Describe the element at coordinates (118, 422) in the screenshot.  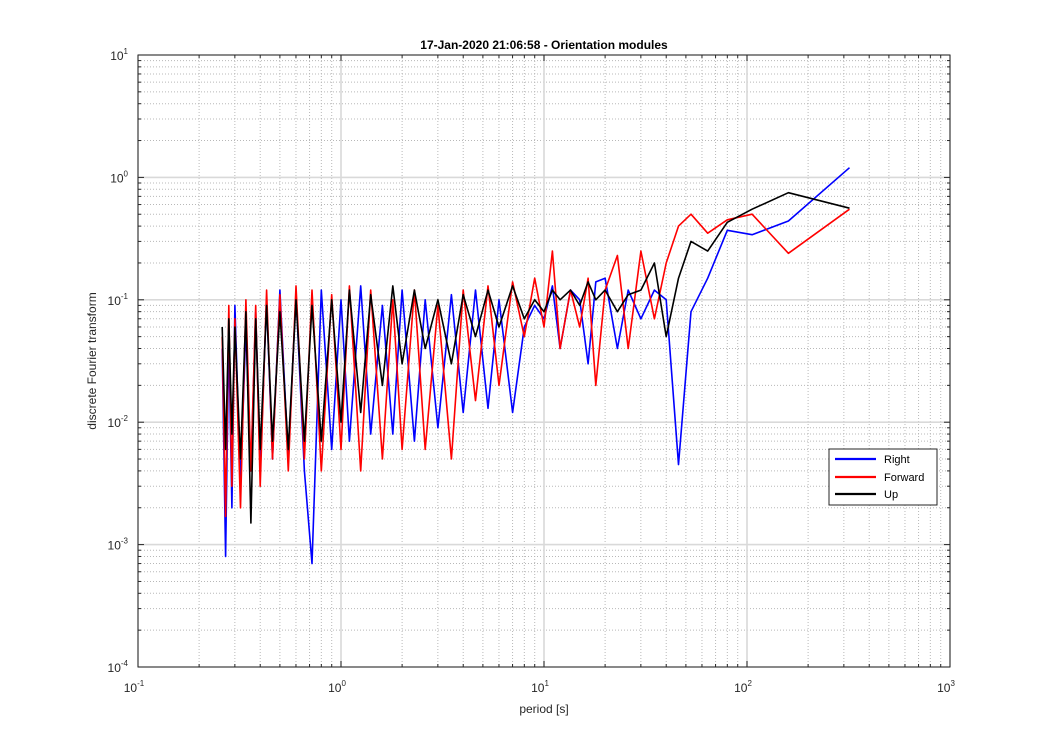
I see `y-tick-label: 10⁻²` at that location.